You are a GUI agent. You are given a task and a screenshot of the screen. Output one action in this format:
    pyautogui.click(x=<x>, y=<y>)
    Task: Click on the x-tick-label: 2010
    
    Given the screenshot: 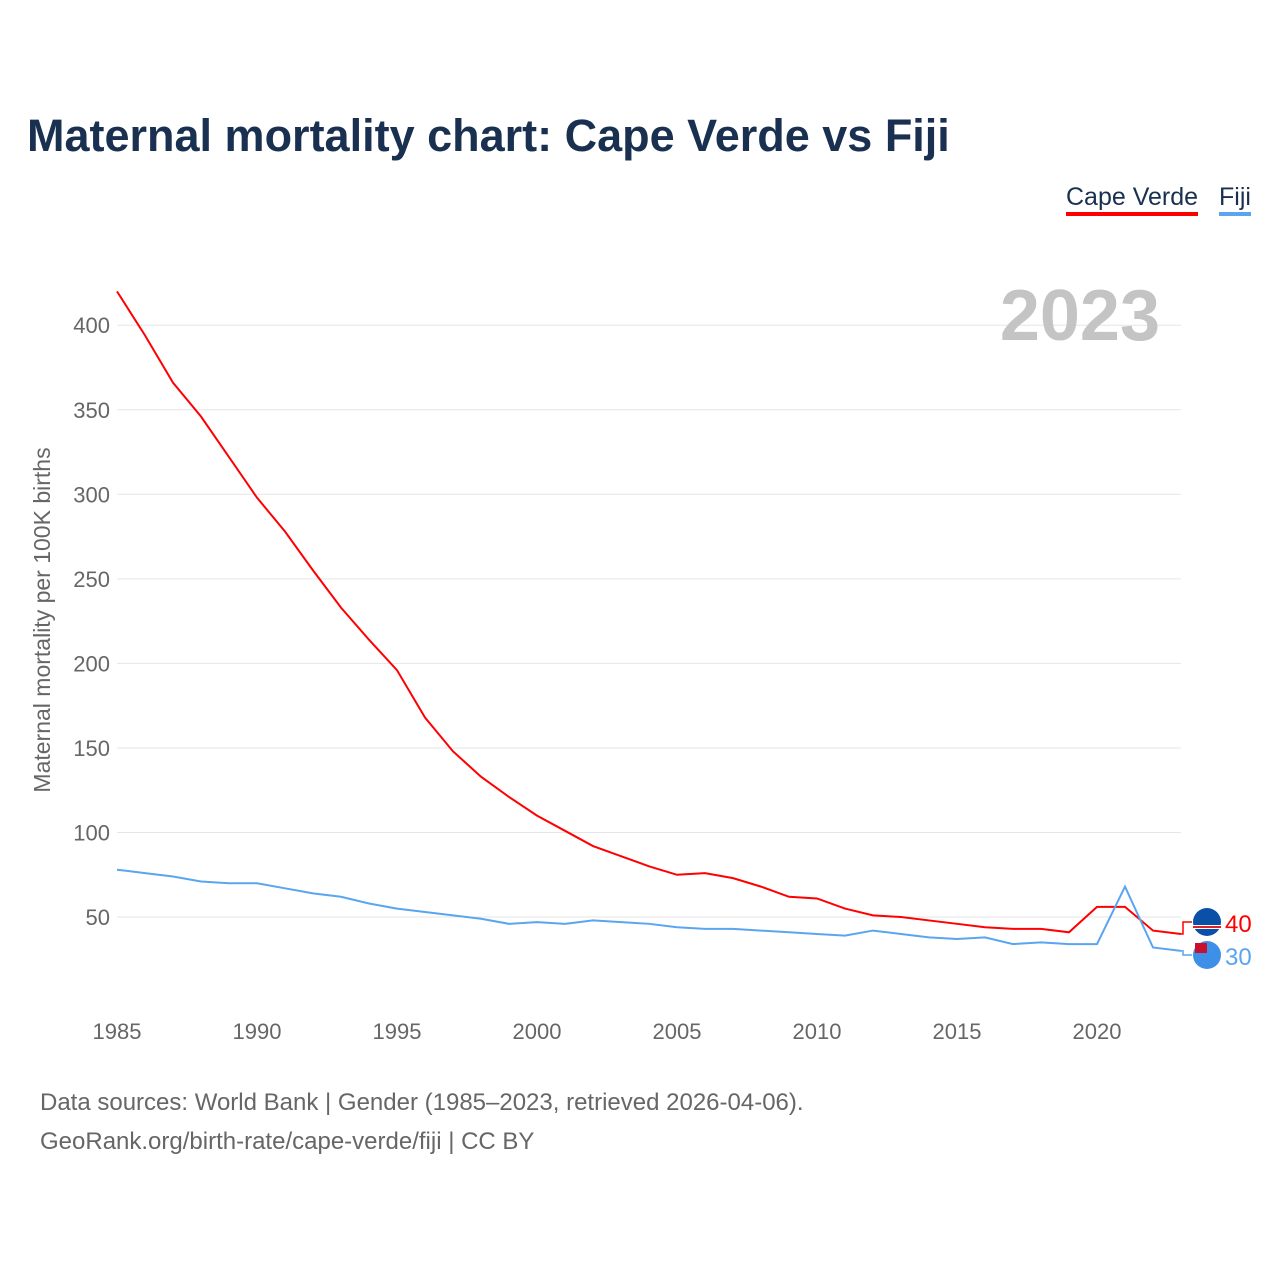 What is the action you would take?
    pyautogui.click(x=817, y=1031)
    